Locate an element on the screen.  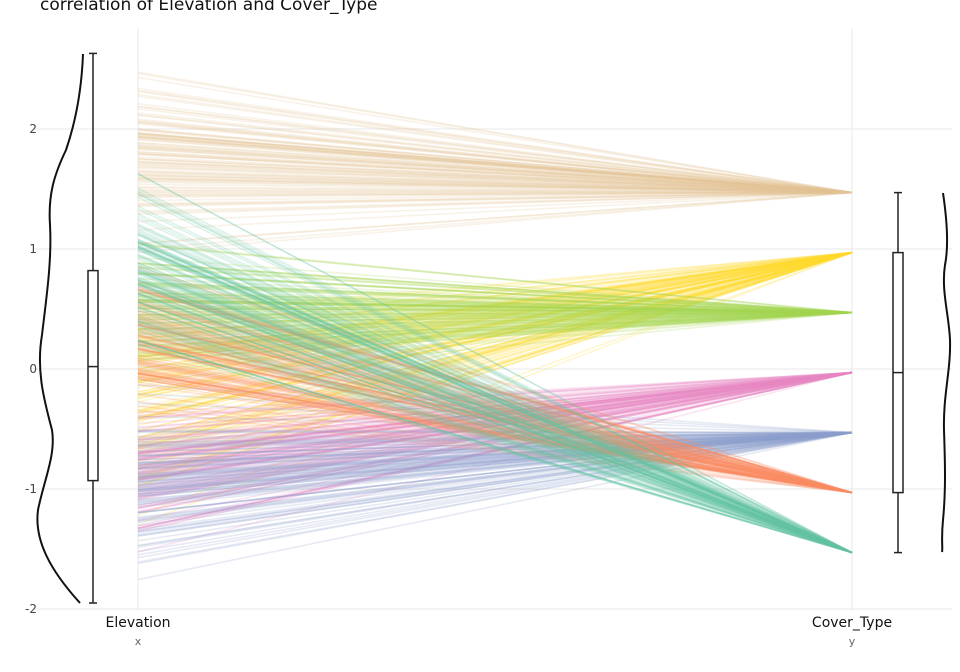
y-tick-label: 1 is located at coordinates (33, 249).